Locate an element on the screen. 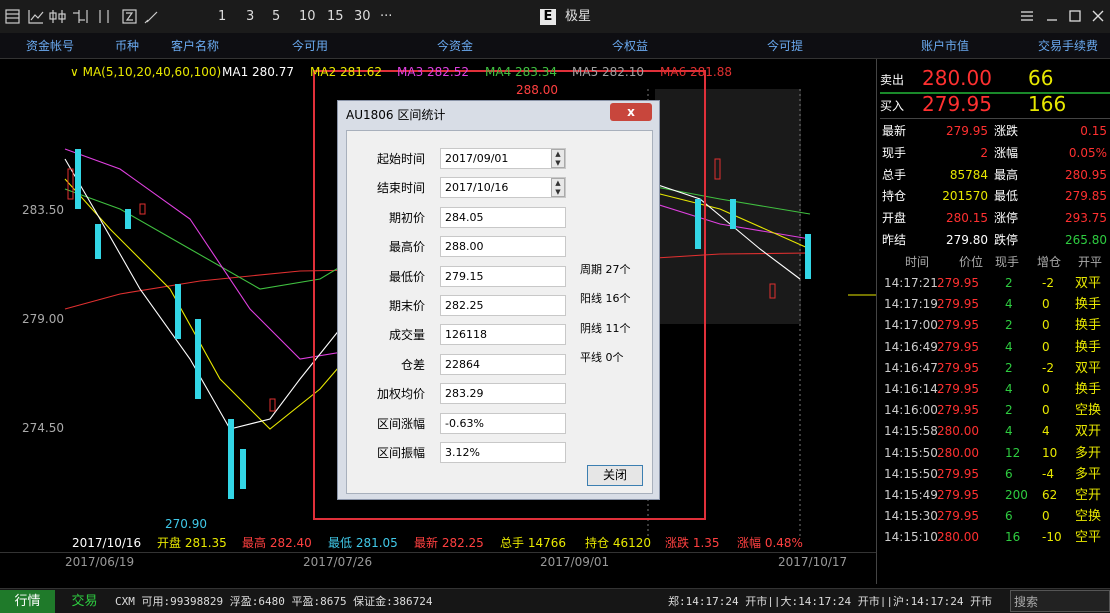 This screenshot has width=1110, height=613. ma-value: MA2 281.62 is located at coordinates (346, 72).